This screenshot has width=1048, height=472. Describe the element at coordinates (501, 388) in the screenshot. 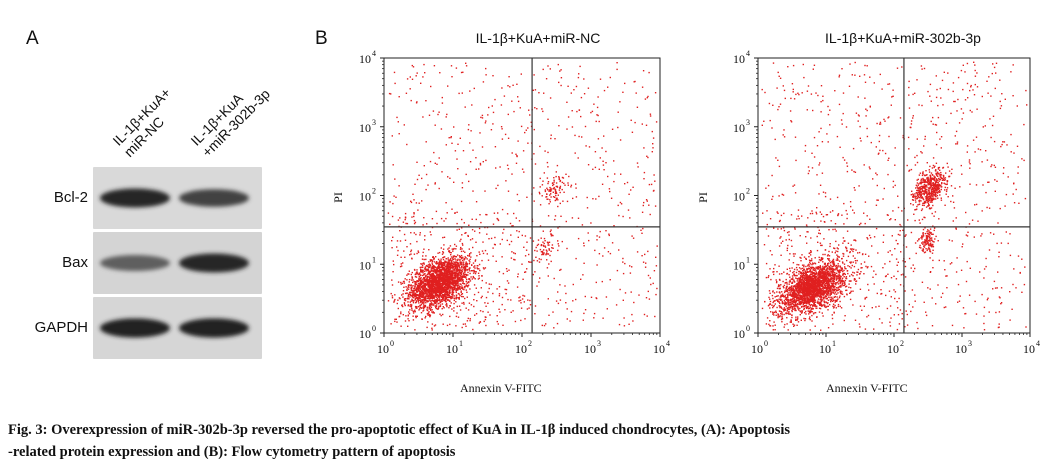

I see `flow-plot-1-xlabel: Annexin V-FITC` at that location.